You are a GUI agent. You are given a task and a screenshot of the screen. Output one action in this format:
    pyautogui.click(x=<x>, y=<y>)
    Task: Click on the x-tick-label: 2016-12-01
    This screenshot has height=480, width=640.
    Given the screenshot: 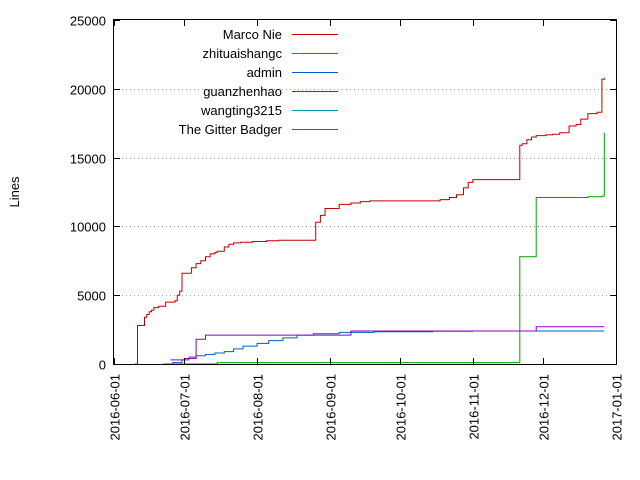 What is the action you would take?
    pyautogui.click(x=544, y=407)
    